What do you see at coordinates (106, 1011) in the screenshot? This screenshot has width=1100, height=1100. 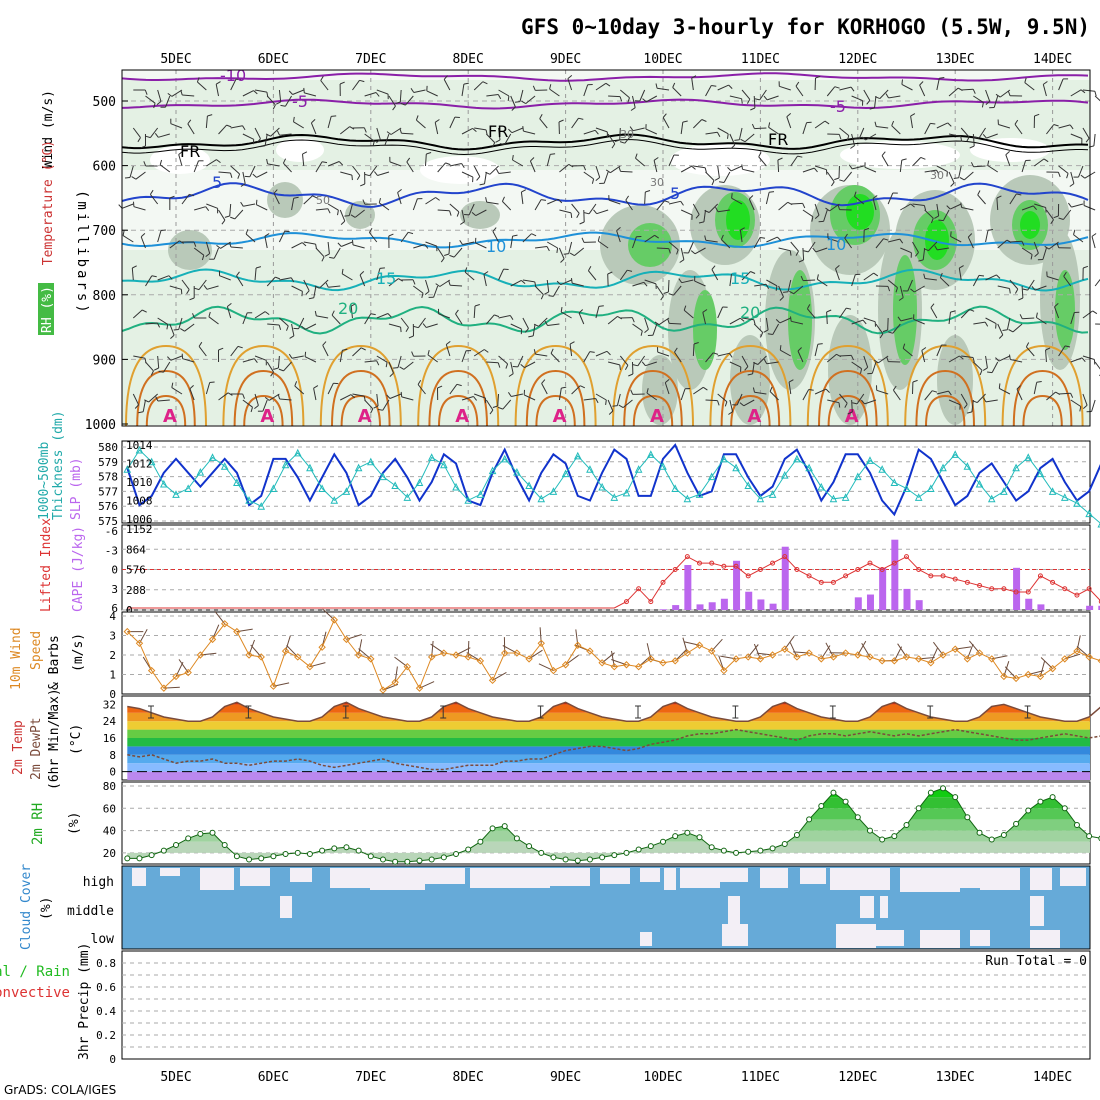 I see `precip-tick-label: 0.4` at bounding box center [106, 1011].